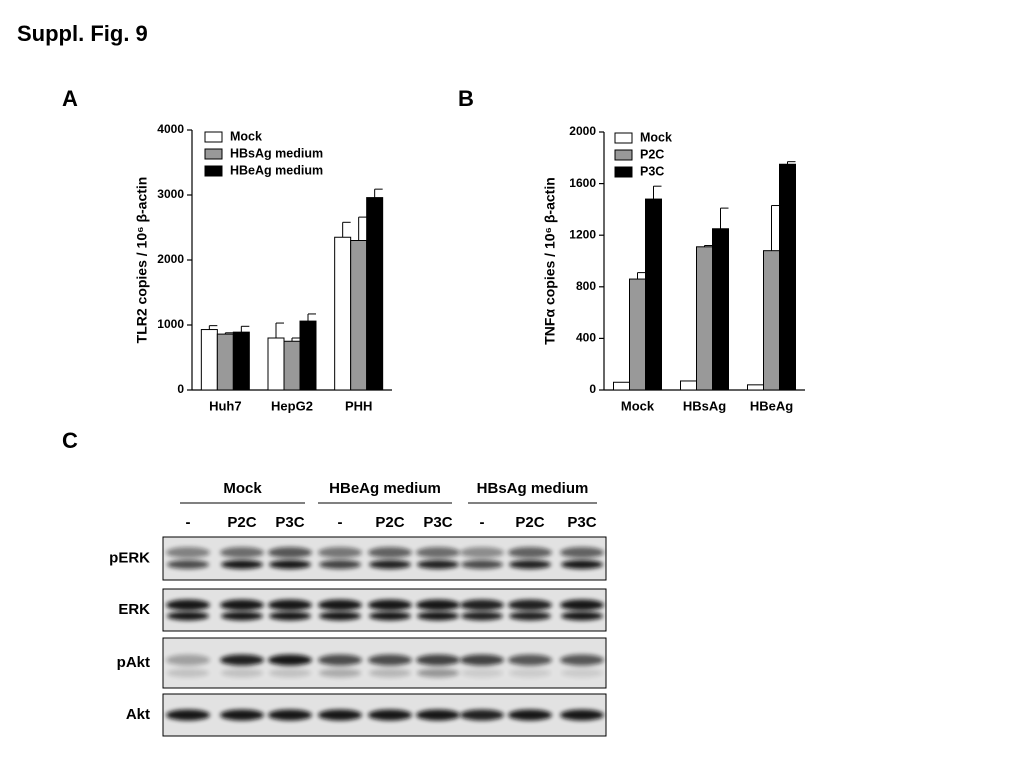 Image resolution: width=1024 pixels, height=768 pixels. Describe the element at coordinates (638, 405) in the screenshot. I see `x-tick-label: Mock` at that location.